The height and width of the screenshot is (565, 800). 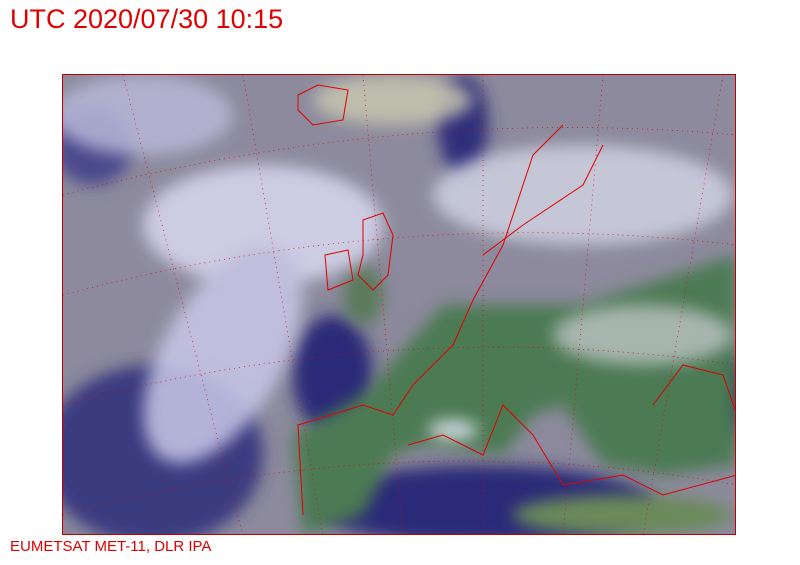 I want to click on ireland-outline, so click(x=339, y=270).